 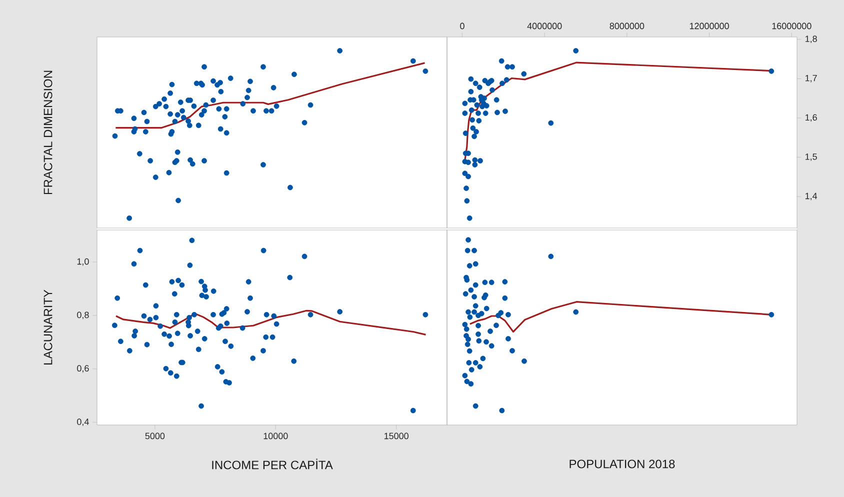 I want to click on x-tick-label: 10000, so click(x=276, y=436).